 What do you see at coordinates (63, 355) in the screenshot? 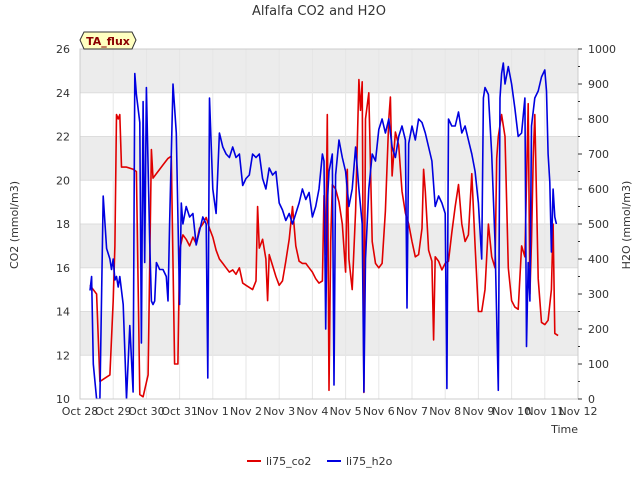
I see `y-left-tick-label: 12` at bounding box center [63, 355].